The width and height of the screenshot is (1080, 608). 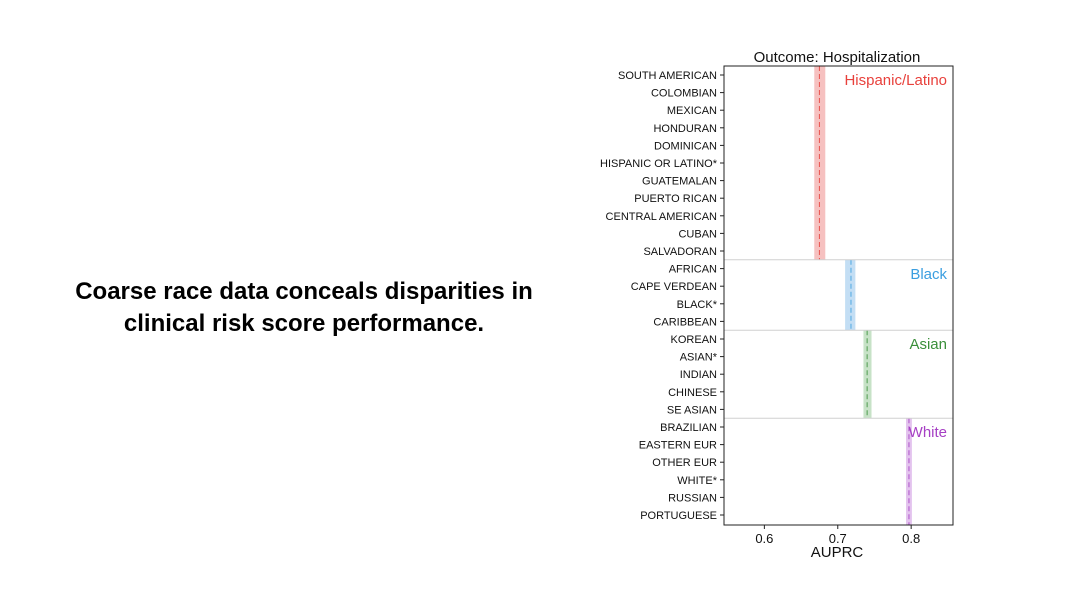 What do you see at coordinates (678, 516) in the screenshot?
I see `y-tick-label: PORTUGUESE` at bounding box center [678, 516].